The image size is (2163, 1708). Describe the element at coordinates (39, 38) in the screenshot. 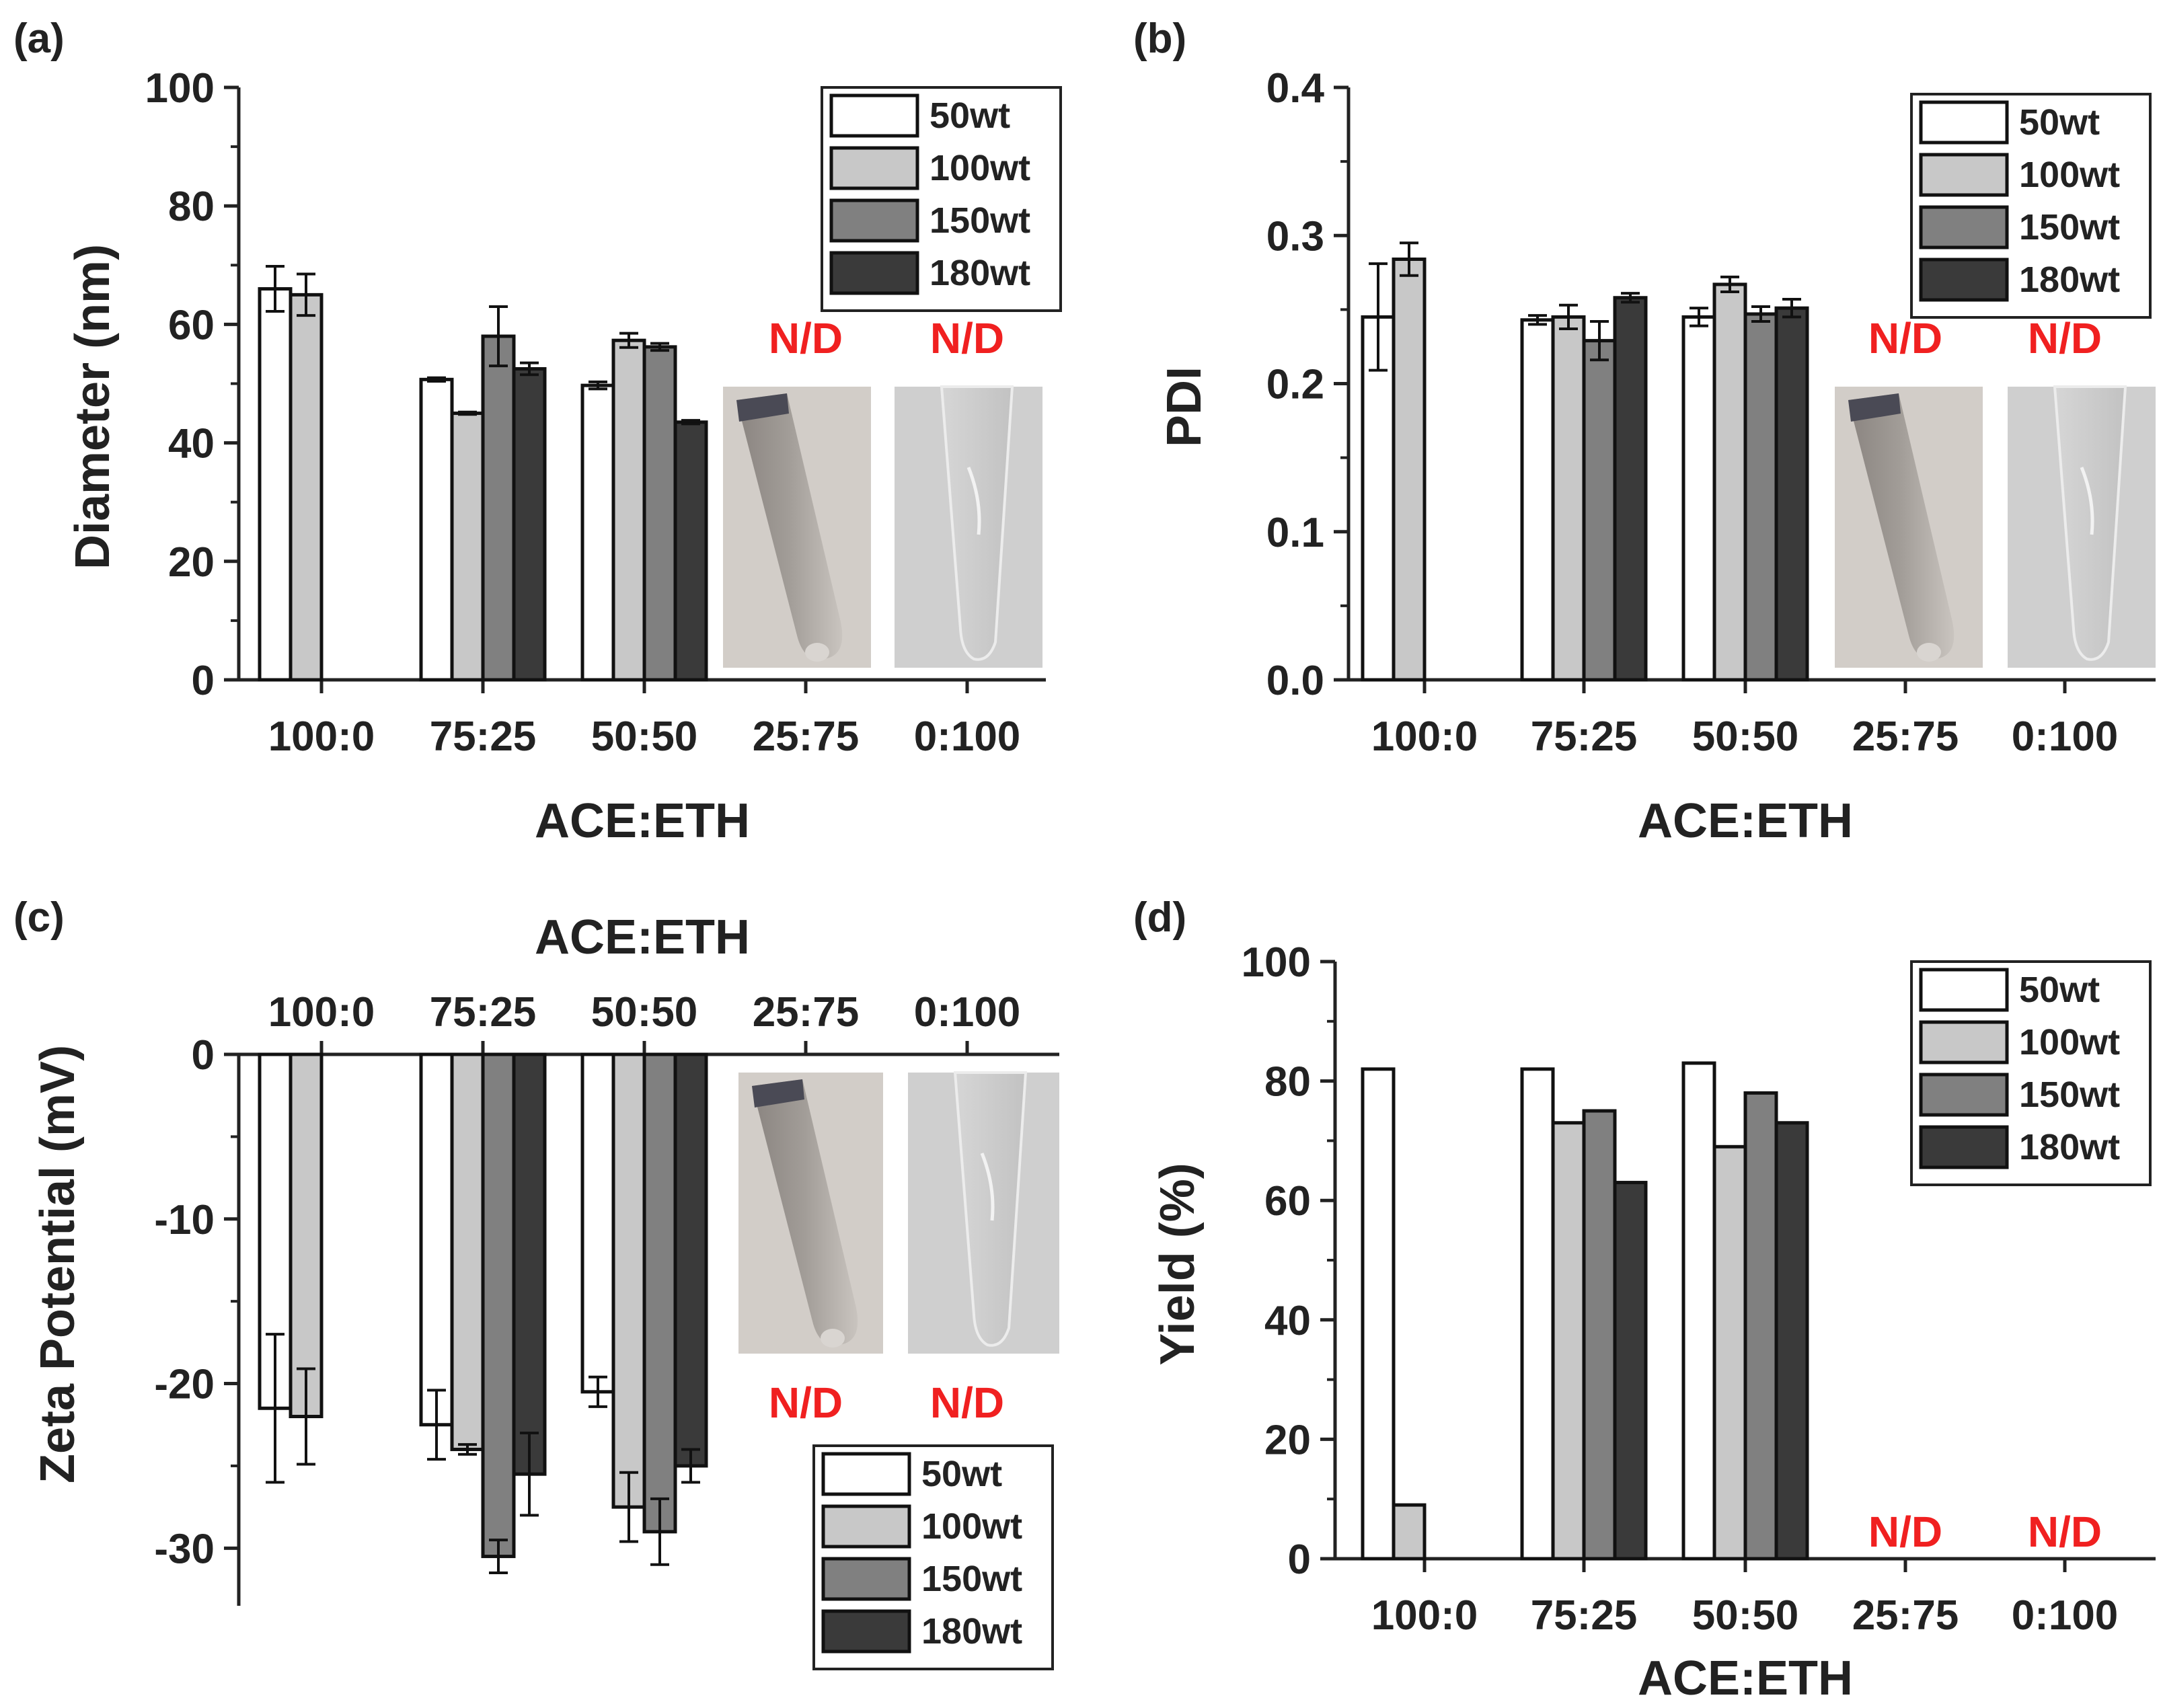

I see `panel-label-a: (a)` at that location.